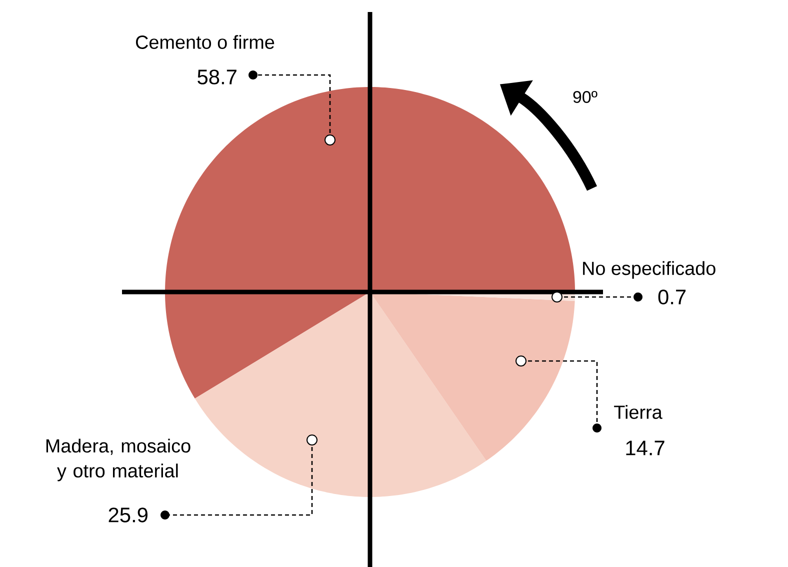 The width and height of the screenshot is (788, 567). Describe the element at coordinates (118, 460) in the screenshot. I see `slice-label: Madera, mosaico y otro material` at that location.